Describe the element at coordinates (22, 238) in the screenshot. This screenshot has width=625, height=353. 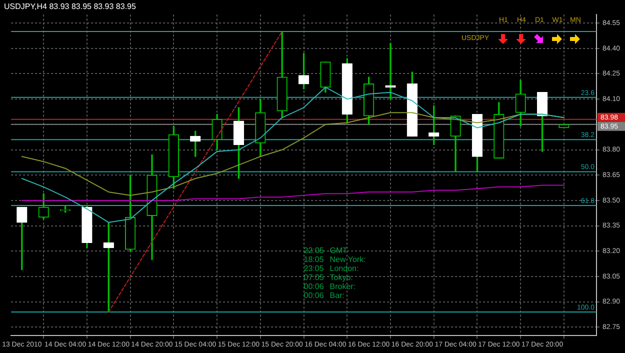
I see `candlestick` at that location.